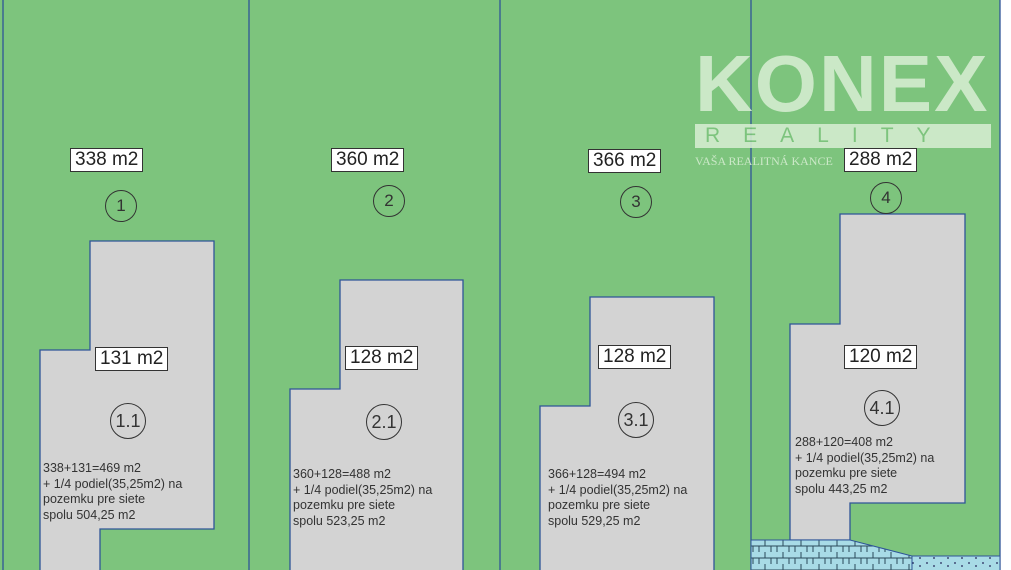 This screenshot has height=570, width=1011. What do you see at coordinates (368, 160) in the screenshot?
I see `plot-area-label: 360 m2` at bounding box center [368, 160].